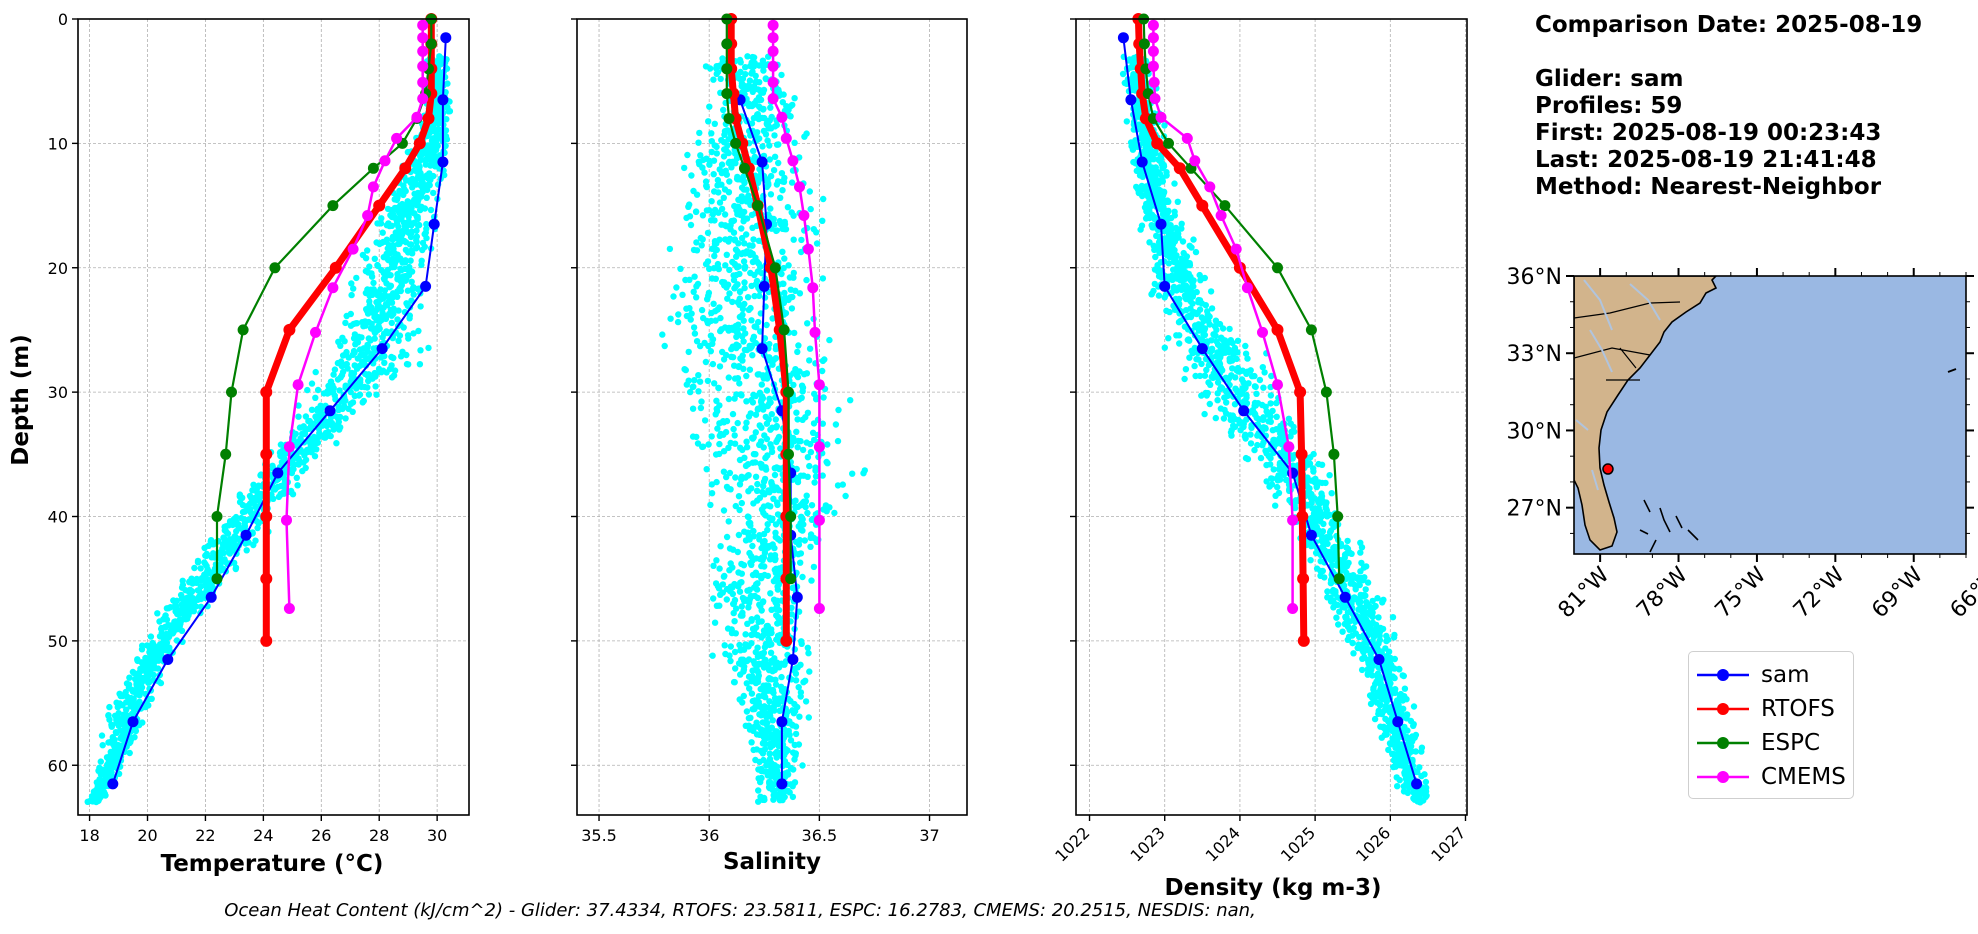 The height and width of the screenshot is (934, 1978). I want to click on y-tick-label: 50, so click(58, 641).